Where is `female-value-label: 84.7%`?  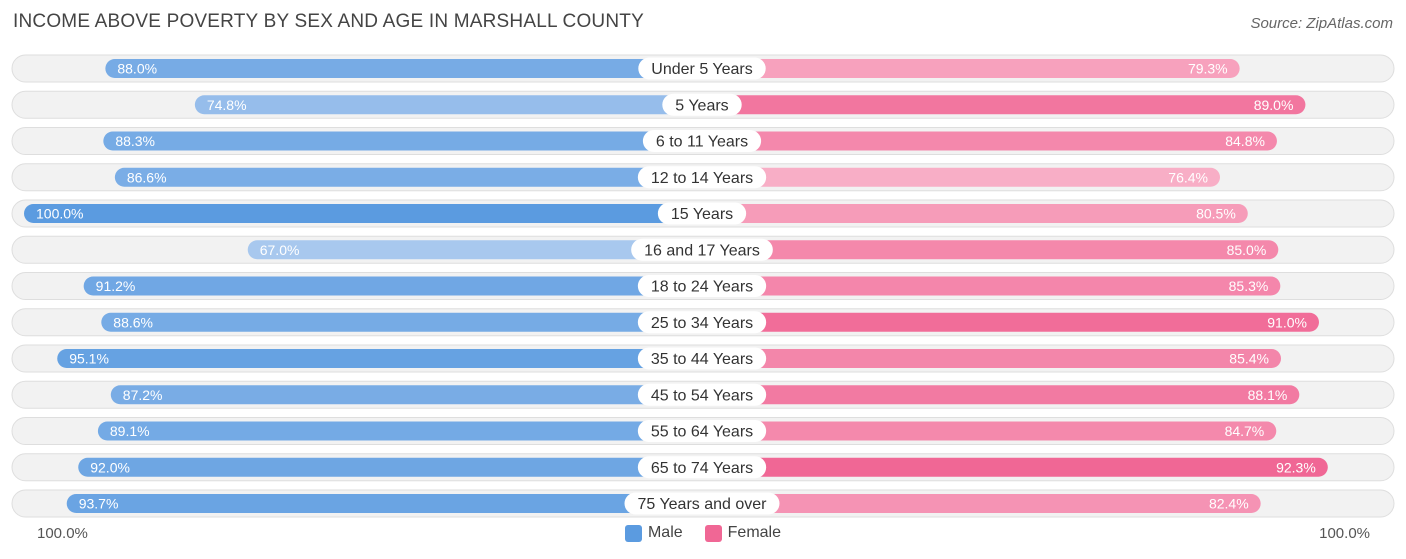
female-value-label: 84.7% is located at coordinates (1245, 431).